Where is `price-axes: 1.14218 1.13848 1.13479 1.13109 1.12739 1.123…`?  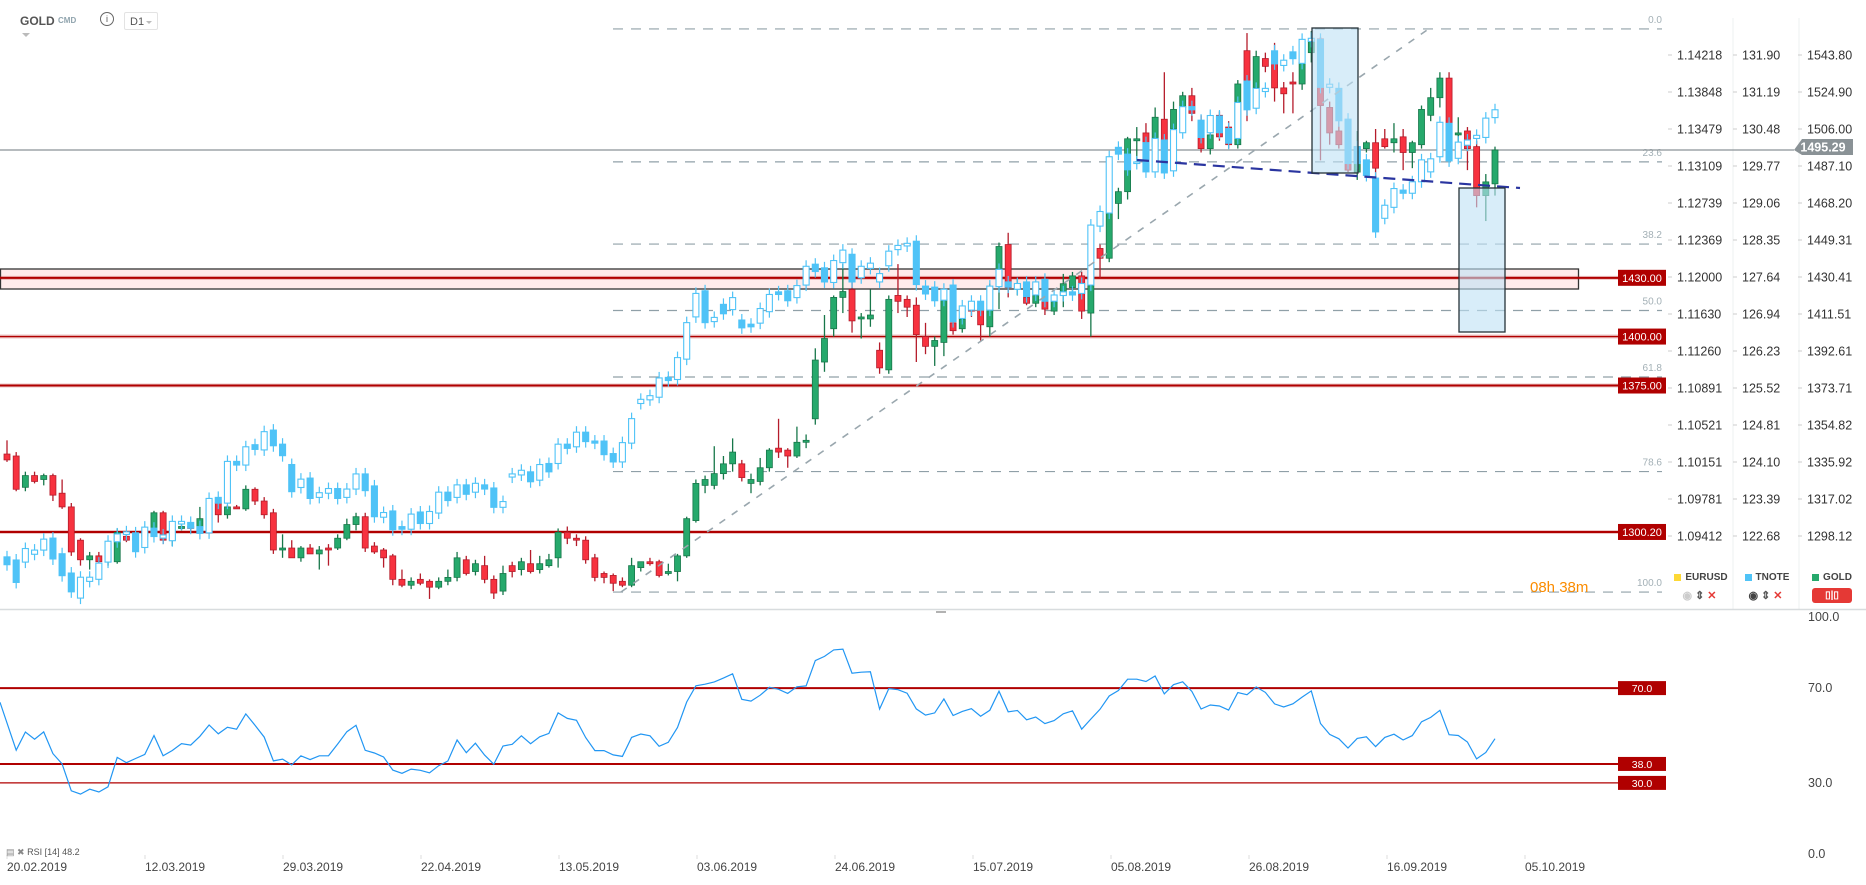 price-axes: 1.14218 1.13848 1.13479 1.13109 1.12739 1.123… is located at coordinates (1760, 296).